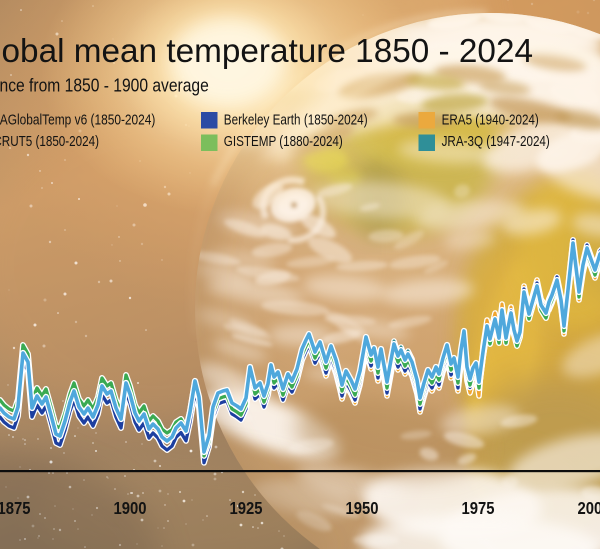 Image resolution: width=600 pixels, height=549 pixels. What do you see at coordinates (589, 508) in the screenshot?
I see `svg-text: 2000` at bounding box center [589, 508].